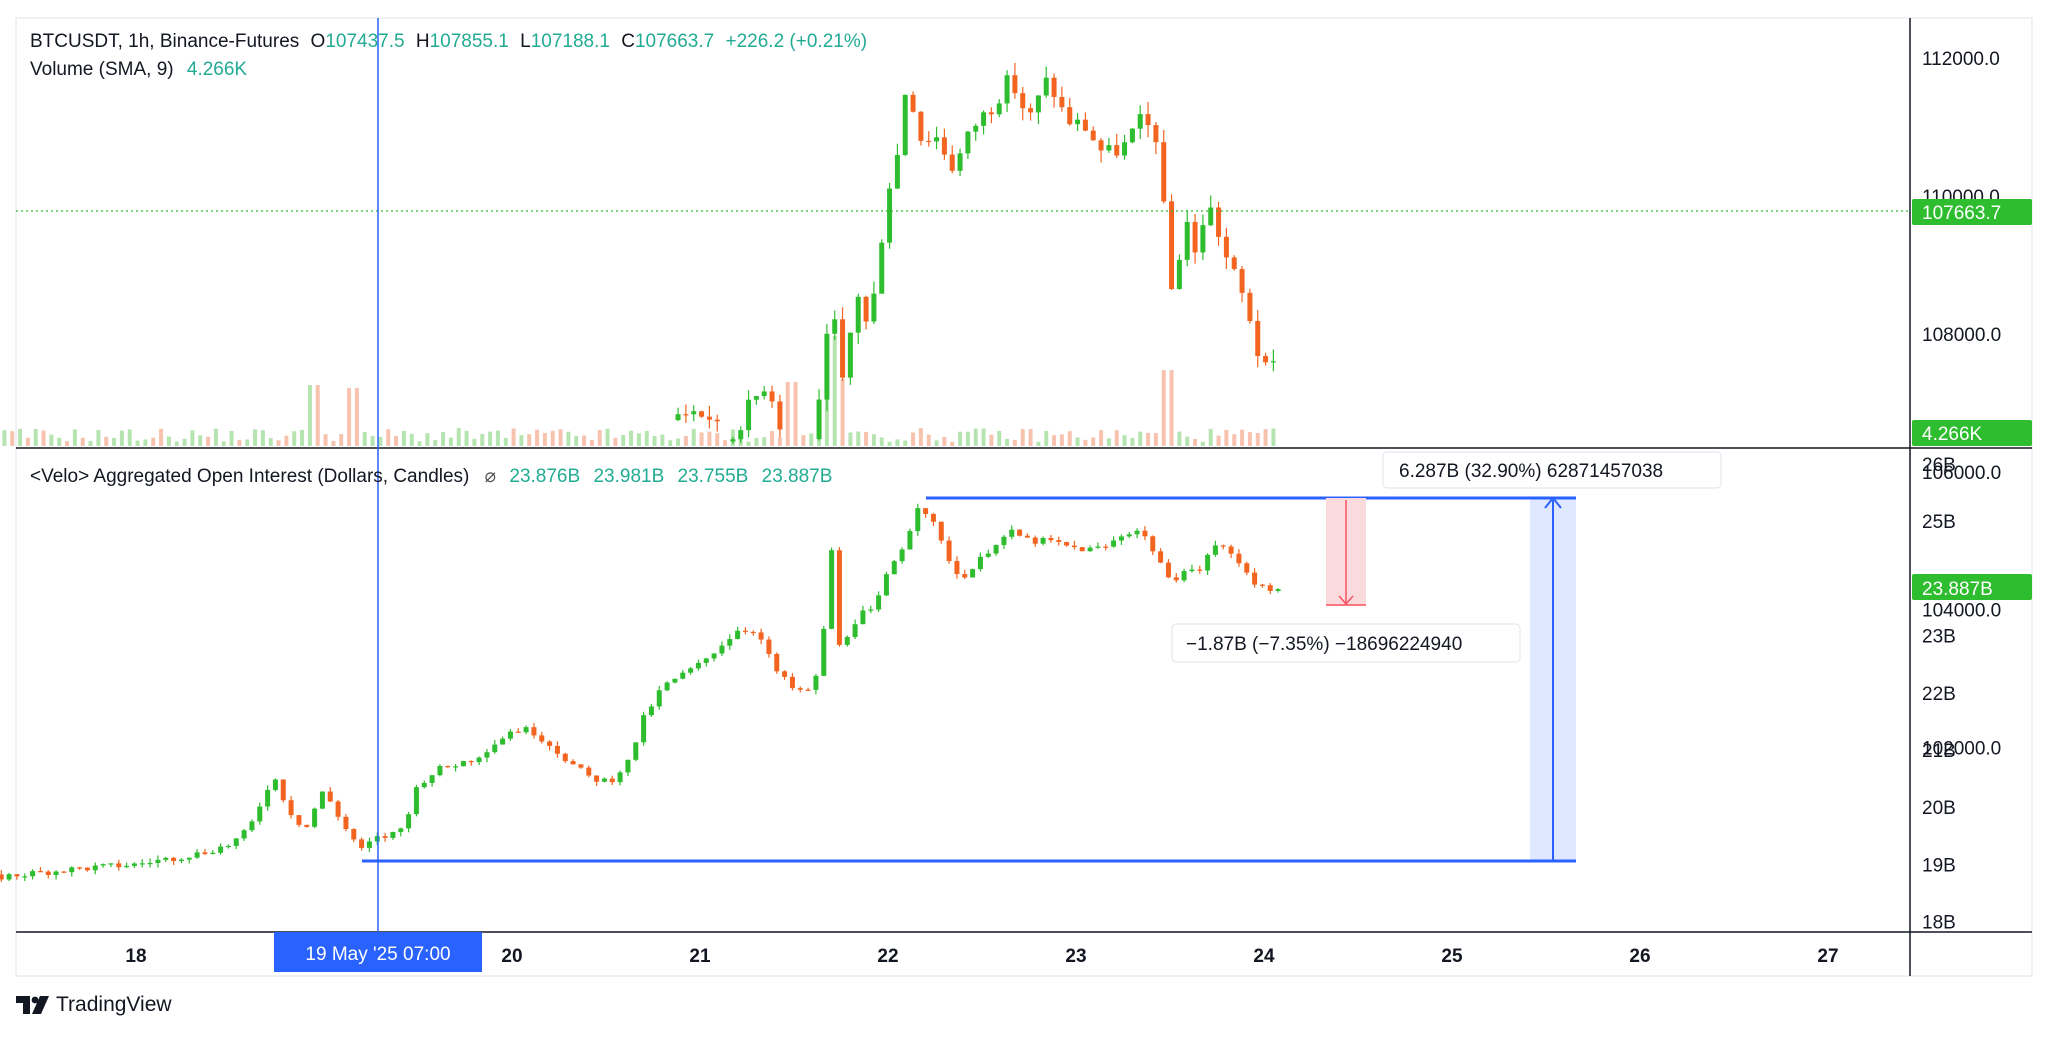 Image resolution: width=2048 pixels, height=1041 pixels. Describe the element at coordinates (887, 956) in the screenshot. I see `time-tick-label: 22` at that location.